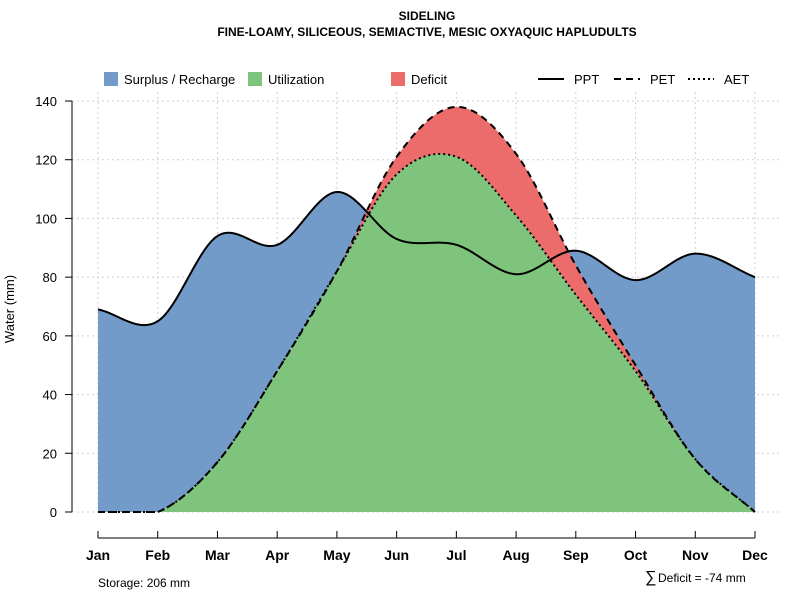  Describe the element at coordinates (755, 555) in the screenshot. I see `x-tick-label-dec: Dec` at that location.